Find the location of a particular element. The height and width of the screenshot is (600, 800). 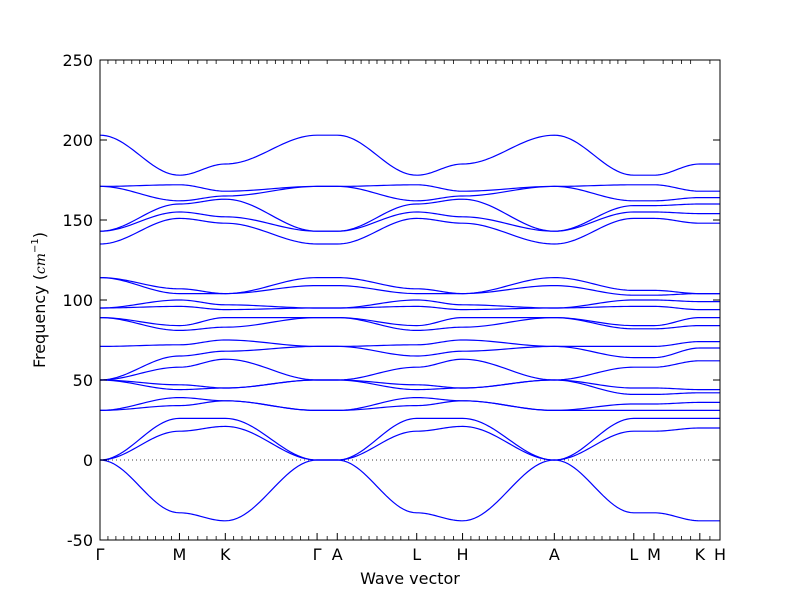

y-axis-label-exp: −1 is located at coordinates (35, 245).